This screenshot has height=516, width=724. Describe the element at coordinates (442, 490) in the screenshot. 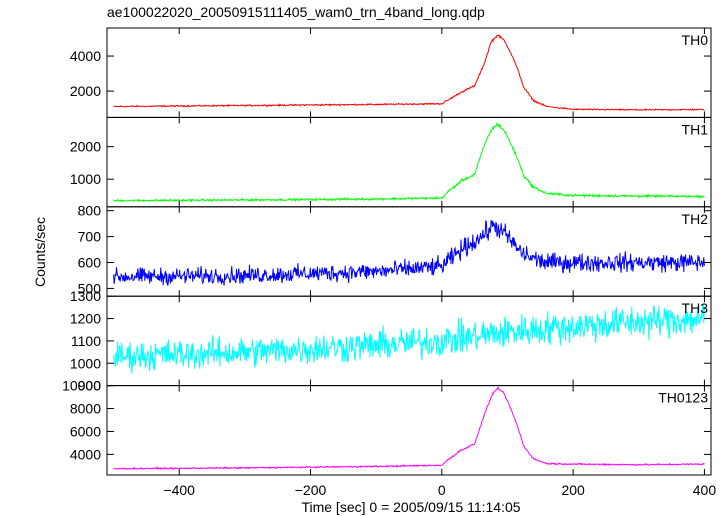

I see `x-tick-label: 0` at that location.